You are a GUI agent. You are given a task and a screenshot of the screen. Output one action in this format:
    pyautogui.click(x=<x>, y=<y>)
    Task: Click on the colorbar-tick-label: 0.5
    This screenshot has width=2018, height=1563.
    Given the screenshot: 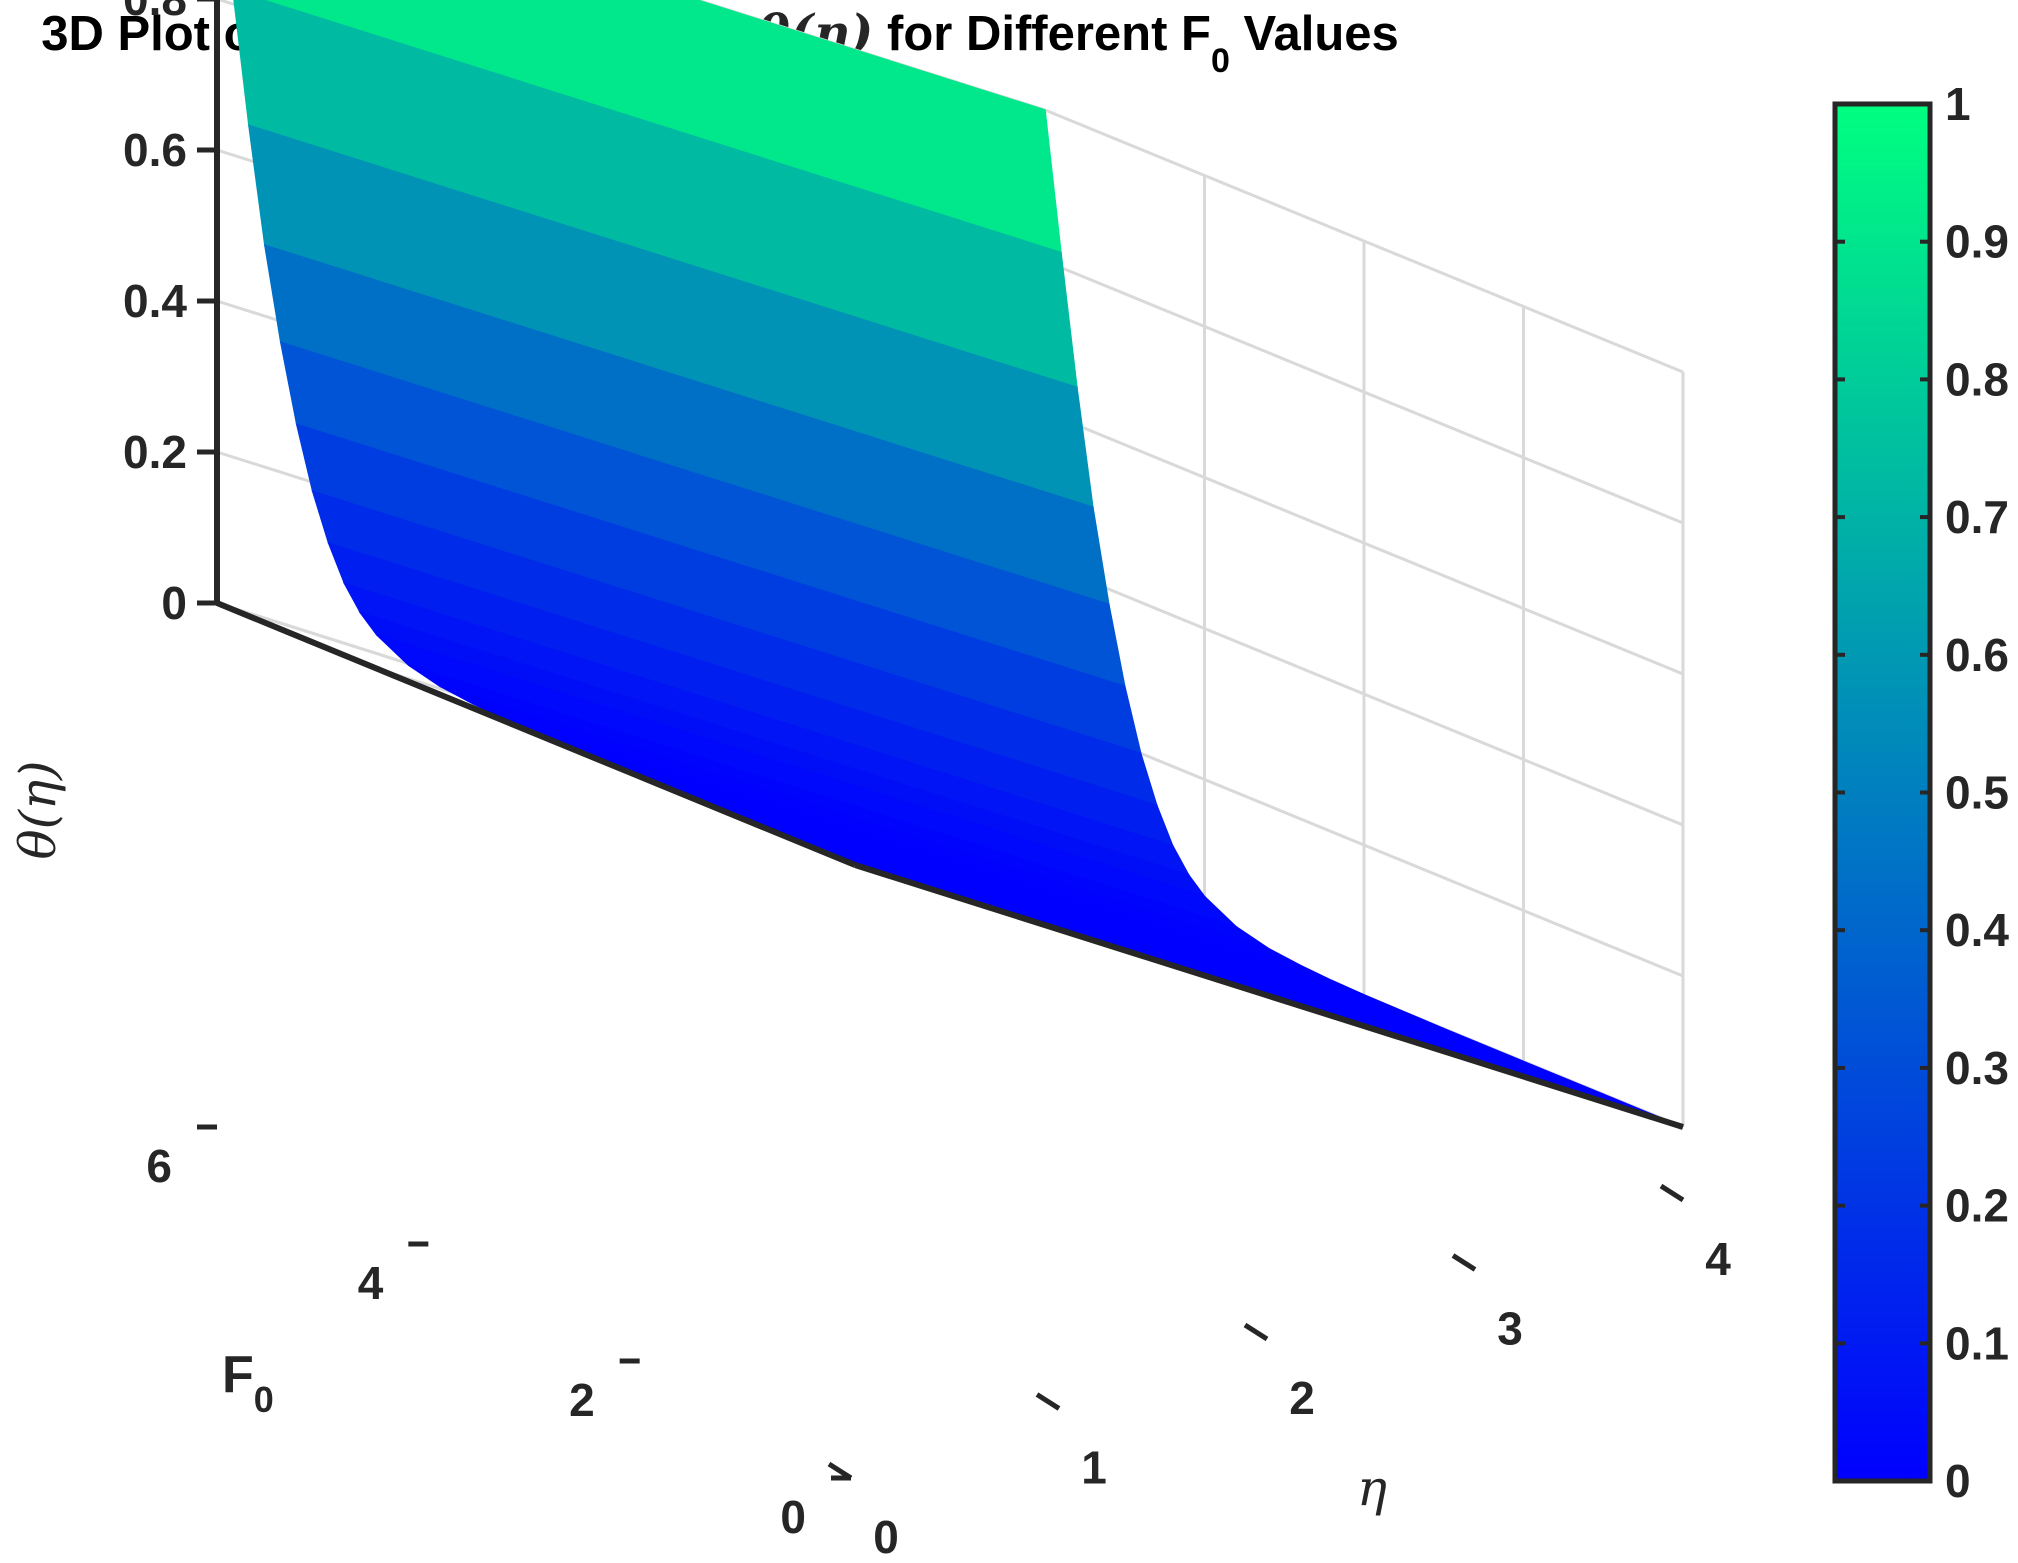 What is the action you would take?
    pyautogui.click(x=1977, y=793)
    